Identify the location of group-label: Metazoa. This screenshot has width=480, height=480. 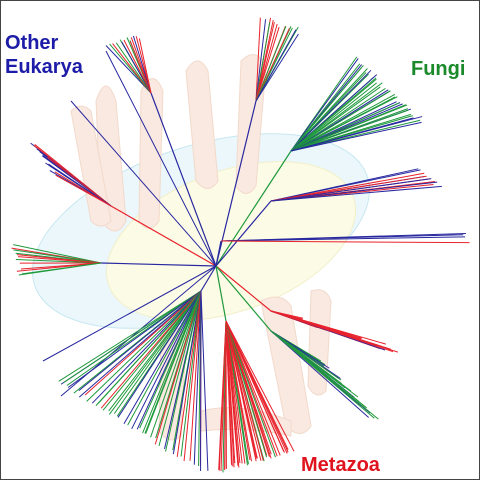
(340, 465).